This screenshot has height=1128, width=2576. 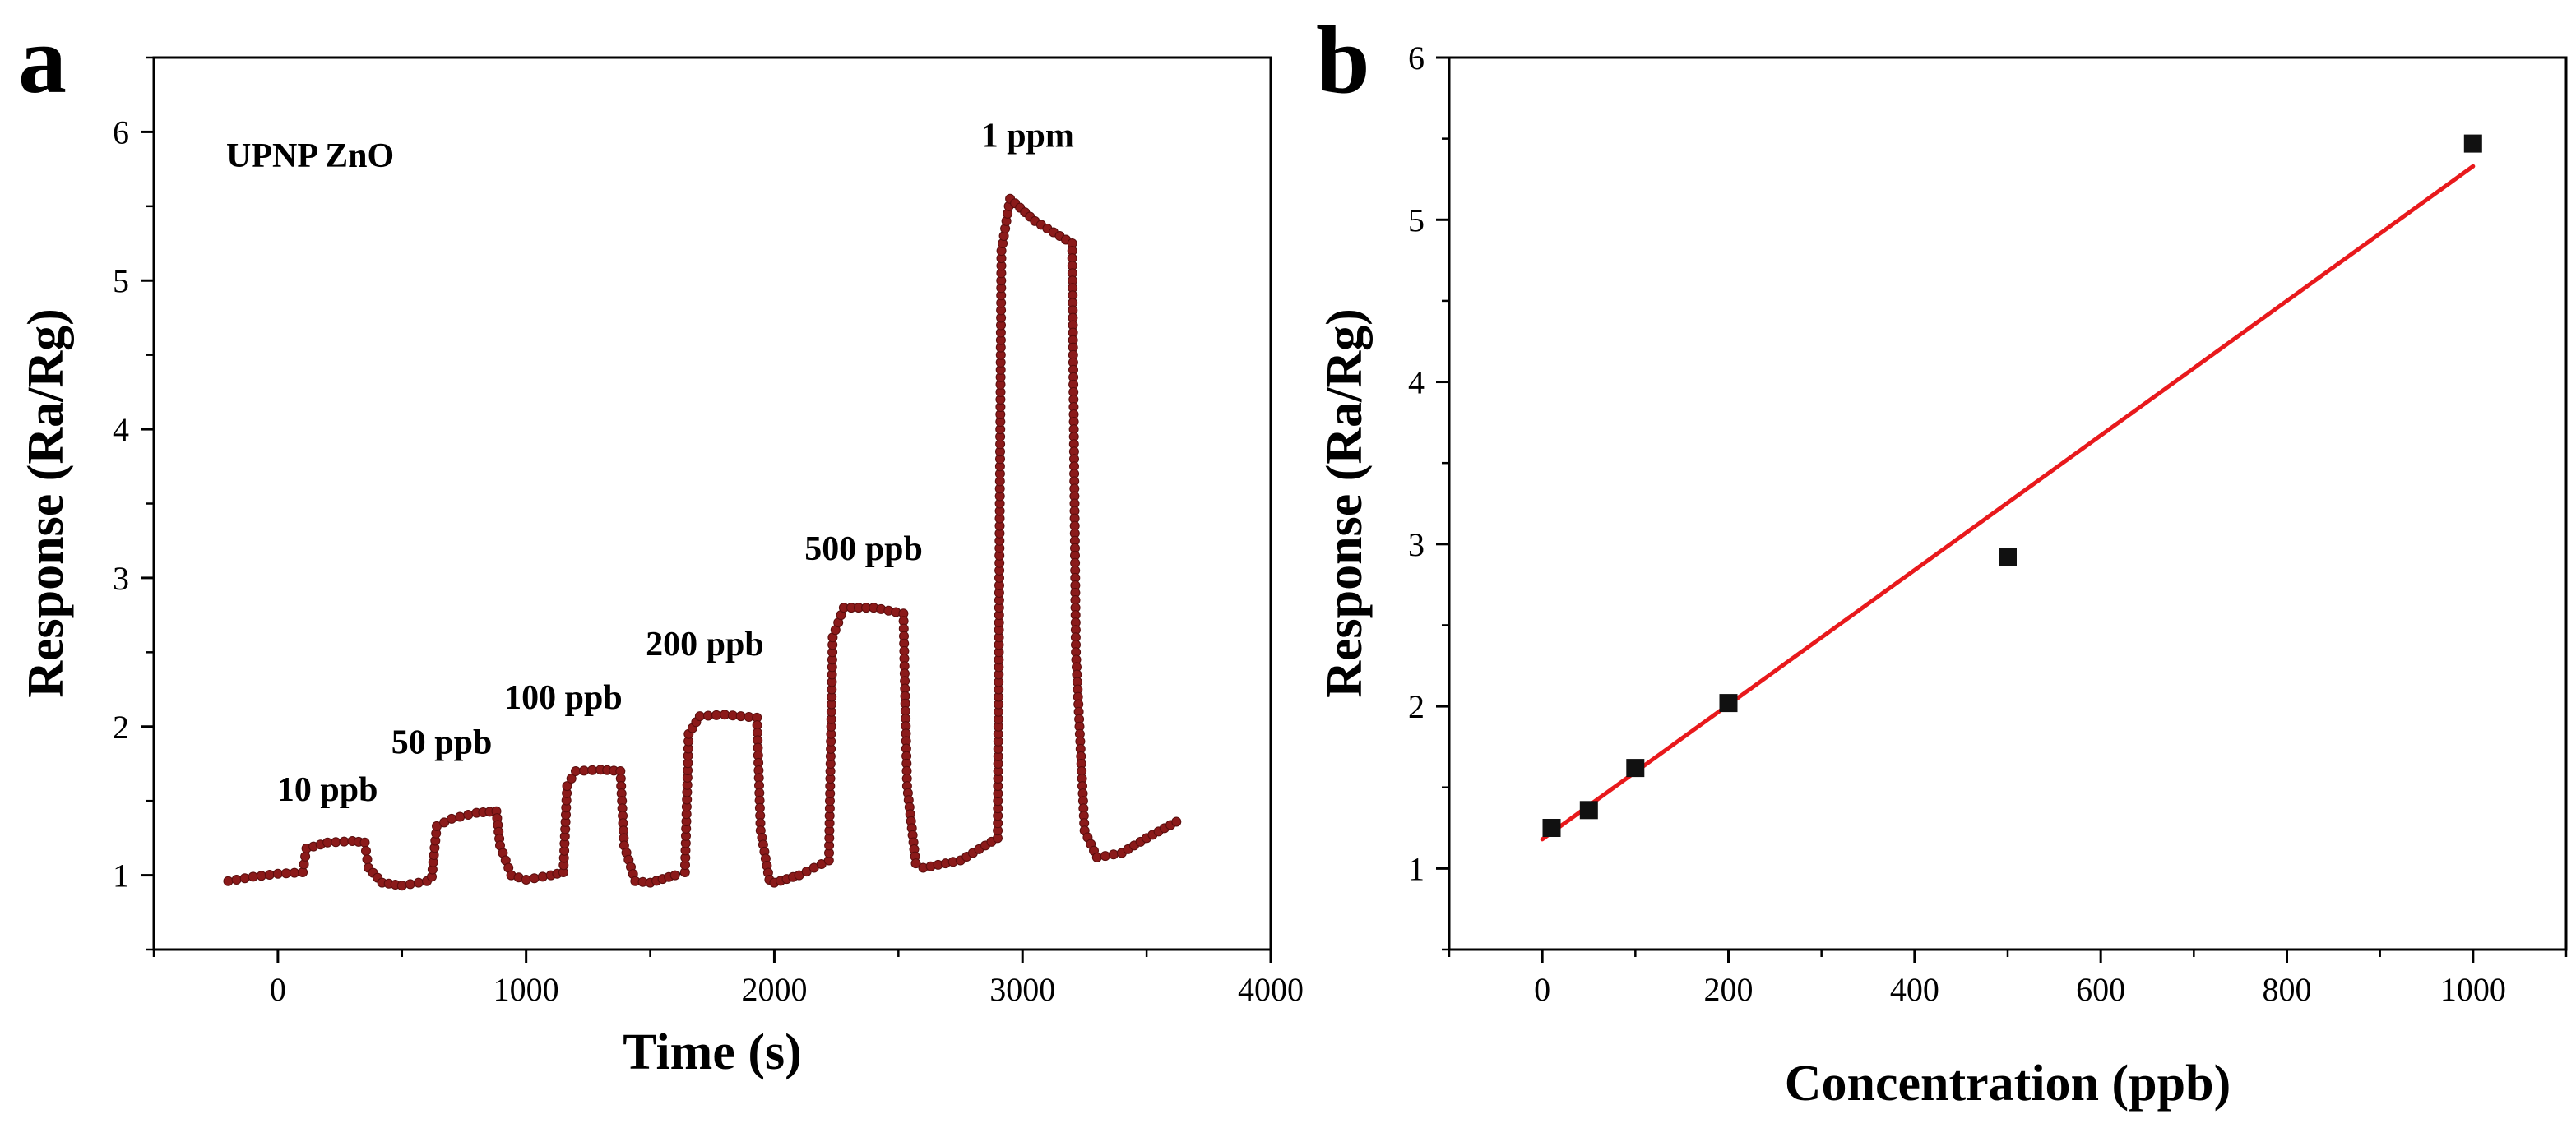 What do you see at coordinates (328, 790) in the screenshot?
I see `panel-a-annotation: 10 ppb` at bounding box center [328, 790].